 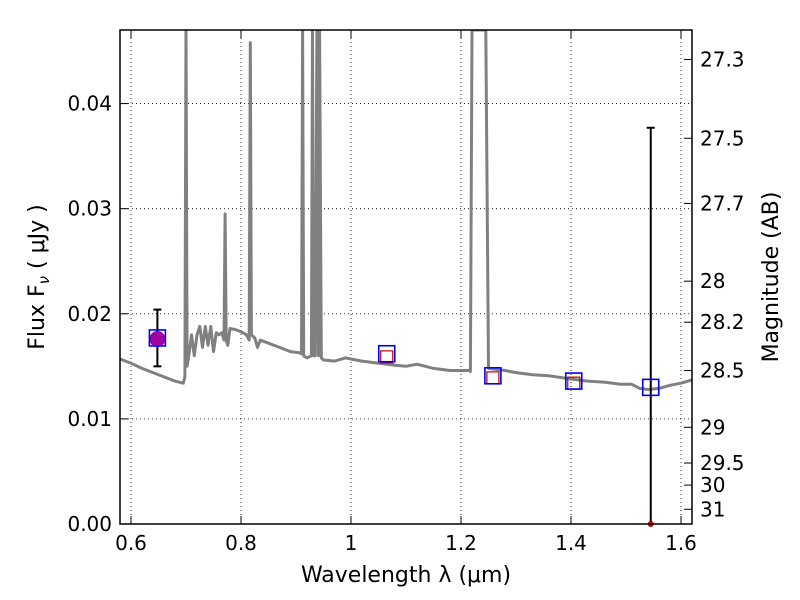 I want to click on right-axis-title: Magnitude (AB), so click(x=771, y=277).